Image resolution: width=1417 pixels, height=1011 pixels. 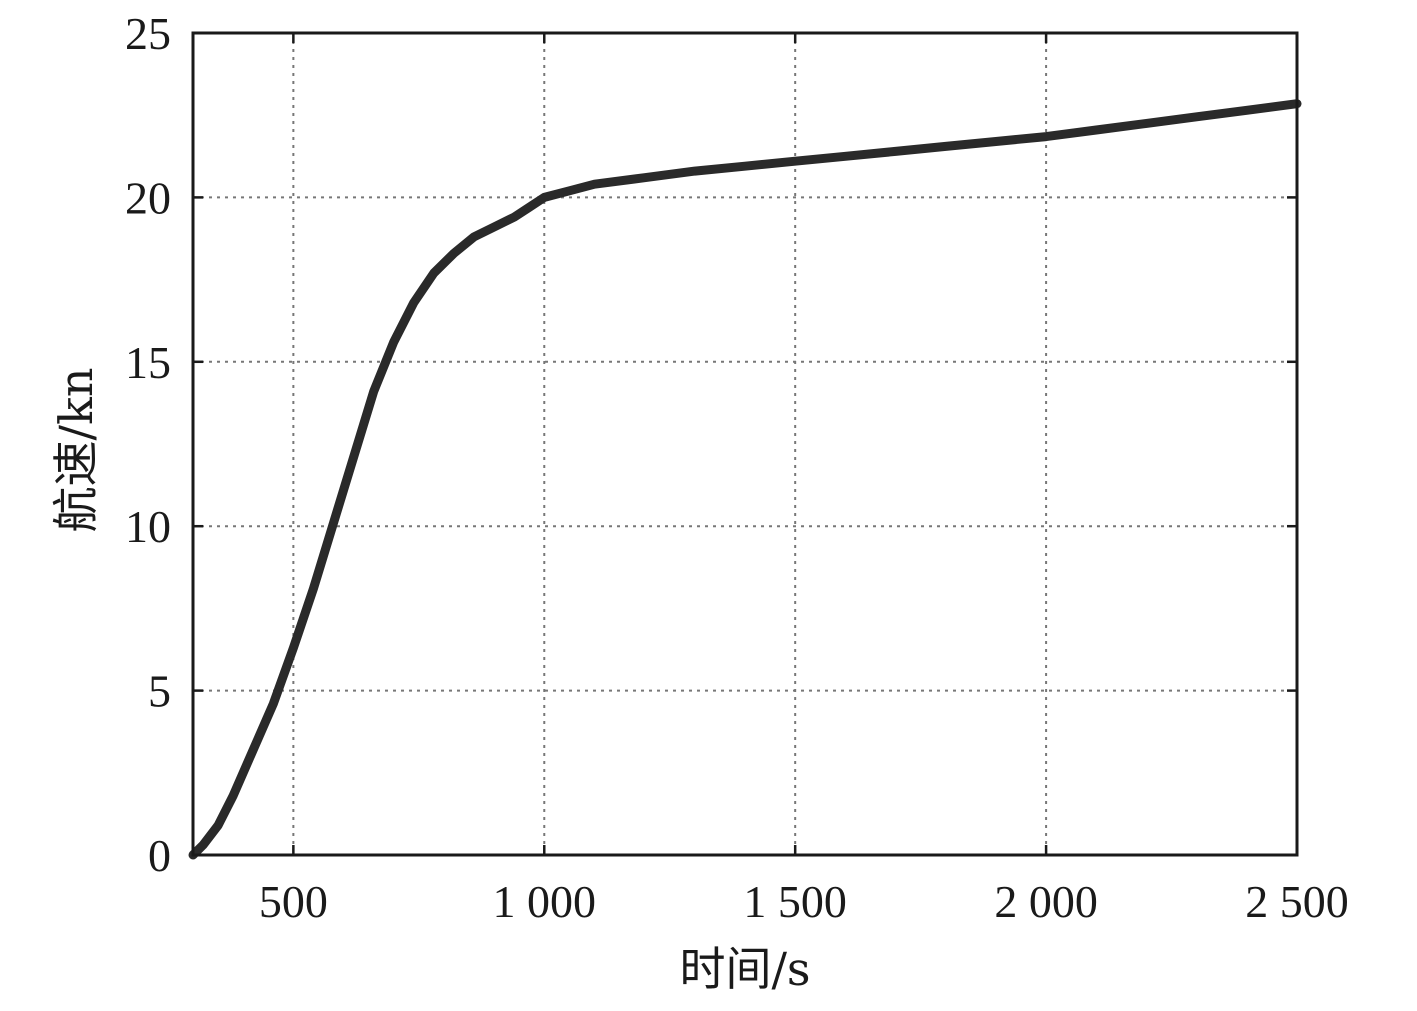 What do you see at coordinates (1297, 901) in the screenshot?
I see `x-tick-label: 2 500` at bounding box center [1297, 901].